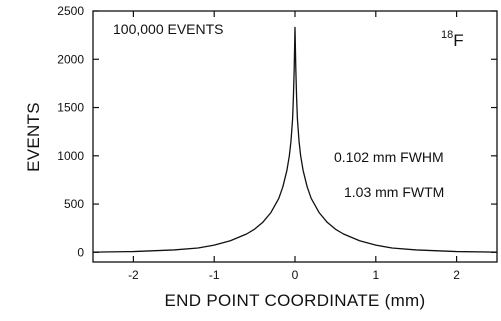 This screenshot has height=321, width=501. What do you see at coordinates (214, 275) in the screenshot?
I see `x-tick-label: -1` at bounding box center [214, 275].